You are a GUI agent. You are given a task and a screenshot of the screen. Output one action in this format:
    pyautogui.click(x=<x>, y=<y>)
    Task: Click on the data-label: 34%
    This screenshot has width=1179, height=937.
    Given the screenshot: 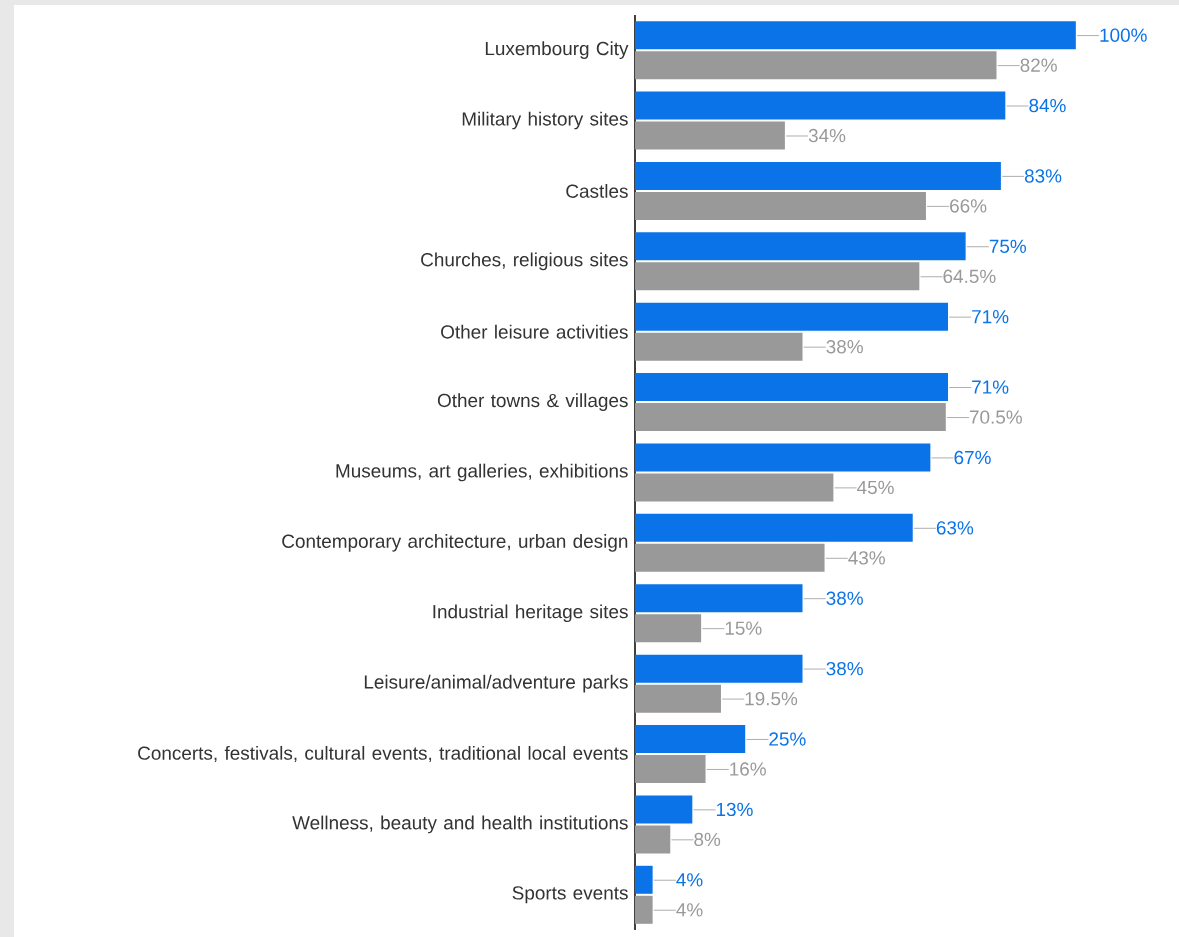 What is the action you would take?
    pyautogui.click(x=827, y=135)
    